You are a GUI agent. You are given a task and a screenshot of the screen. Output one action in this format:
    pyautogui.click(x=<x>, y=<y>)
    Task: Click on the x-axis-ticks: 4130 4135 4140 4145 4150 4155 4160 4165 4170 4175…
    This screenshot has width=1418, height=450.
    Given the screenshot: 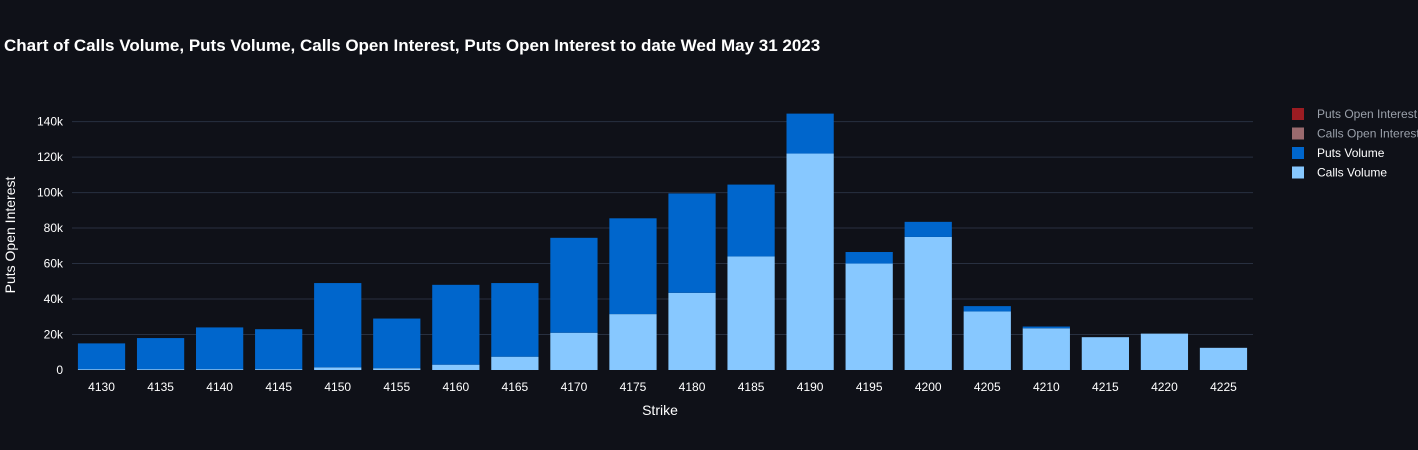 What is the action you would take?
    pyautogui.click(x=662, y=387)
    